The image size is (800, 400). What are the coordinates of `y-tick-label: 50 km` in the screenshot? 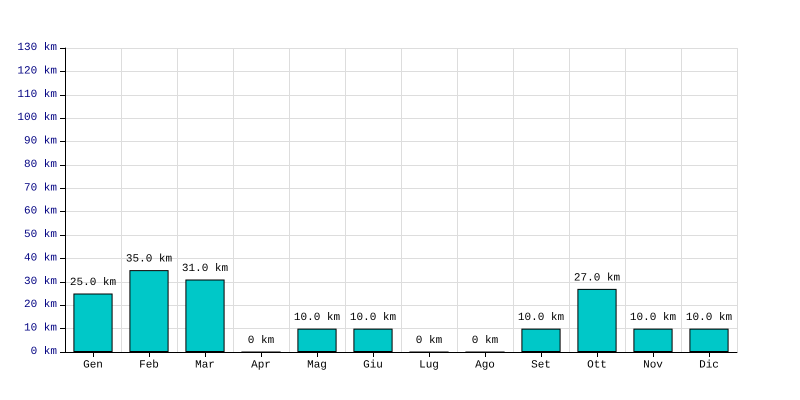 It's located at (41, 235).